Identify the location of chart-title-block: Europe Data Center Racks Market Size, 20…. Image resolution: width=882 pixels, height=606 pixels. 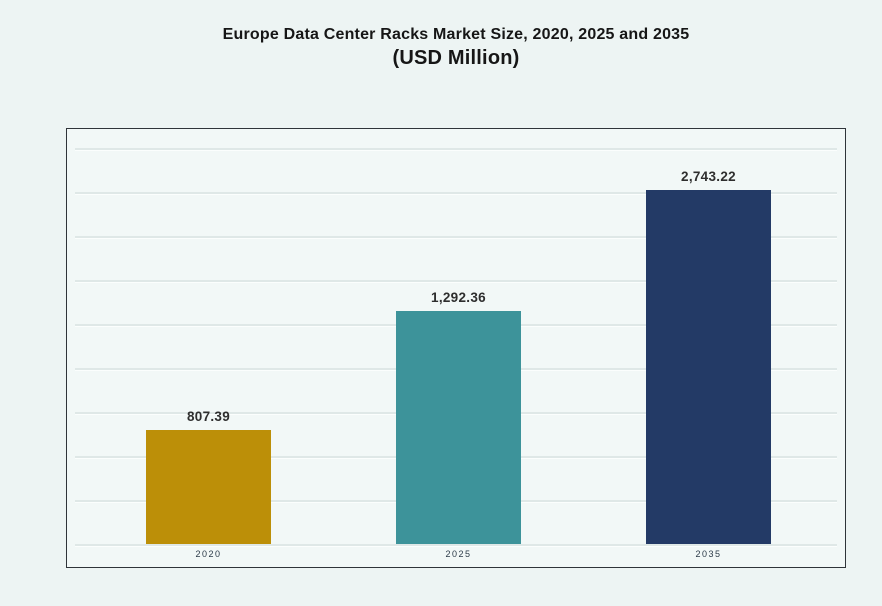
(456, 48).